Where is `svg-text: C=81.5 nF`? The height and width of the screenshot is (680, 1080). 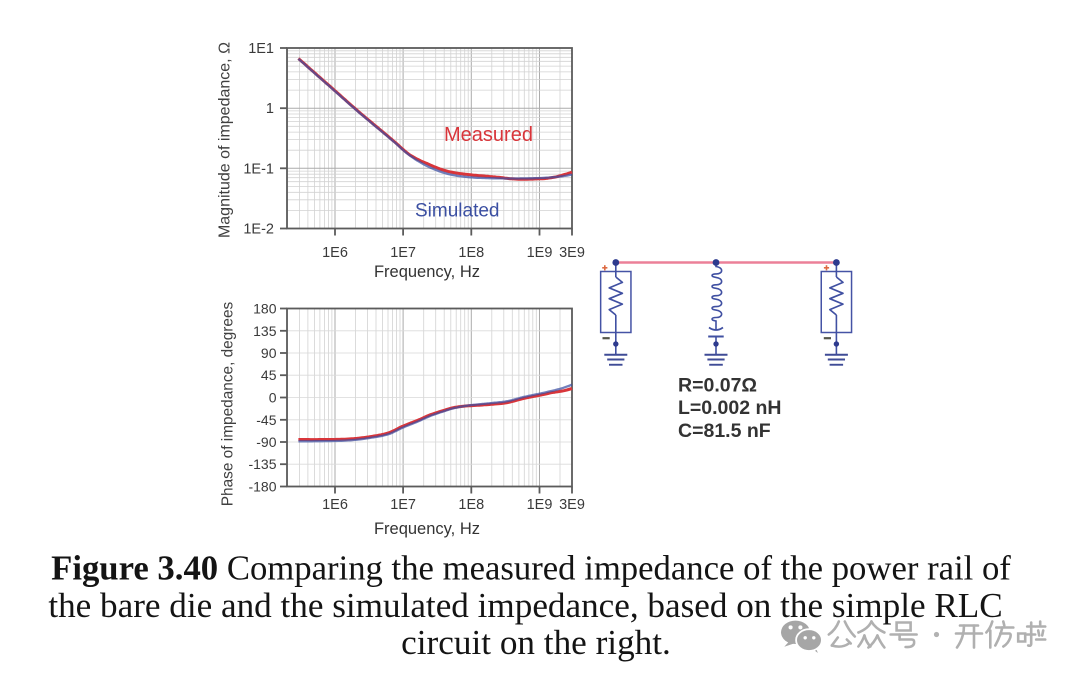 svg-text: C=81.5 nF is located at coordinates (724, 431).